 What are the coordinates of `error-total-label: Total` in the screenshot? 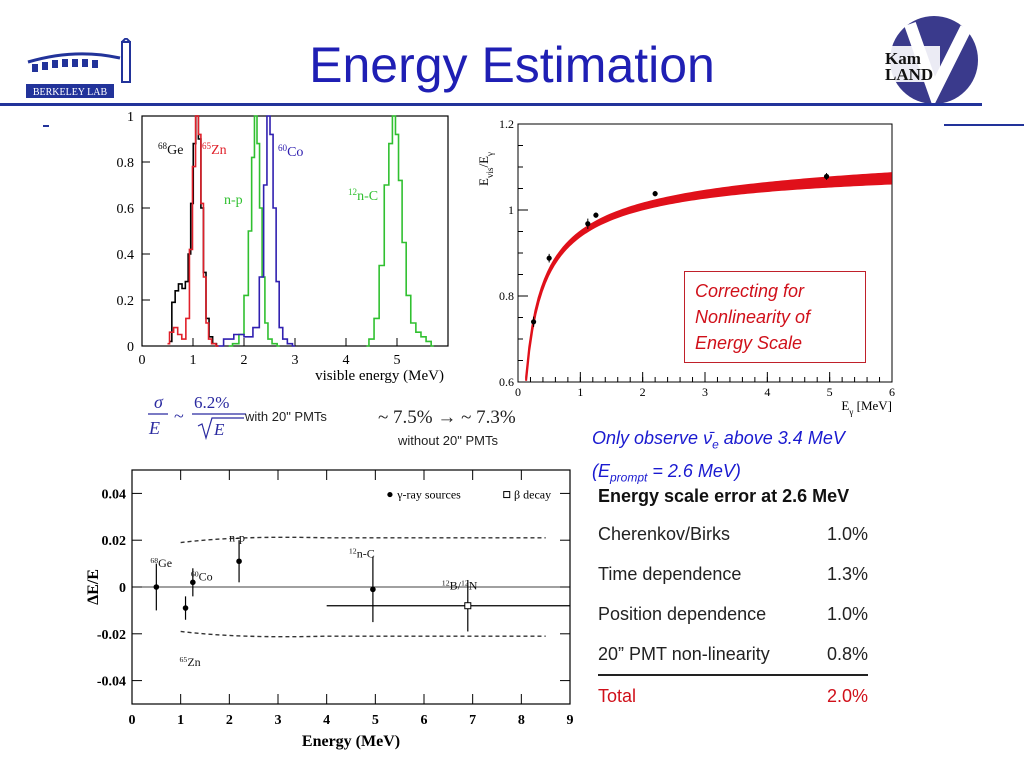 It's located at (617, 696).